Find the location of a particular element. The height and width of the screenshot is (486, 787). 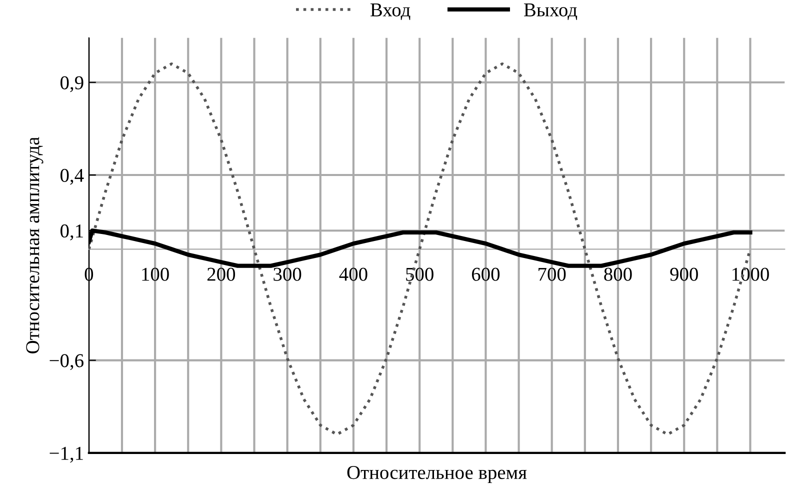

legend-label: Выход is located at coordinates (551, 12).